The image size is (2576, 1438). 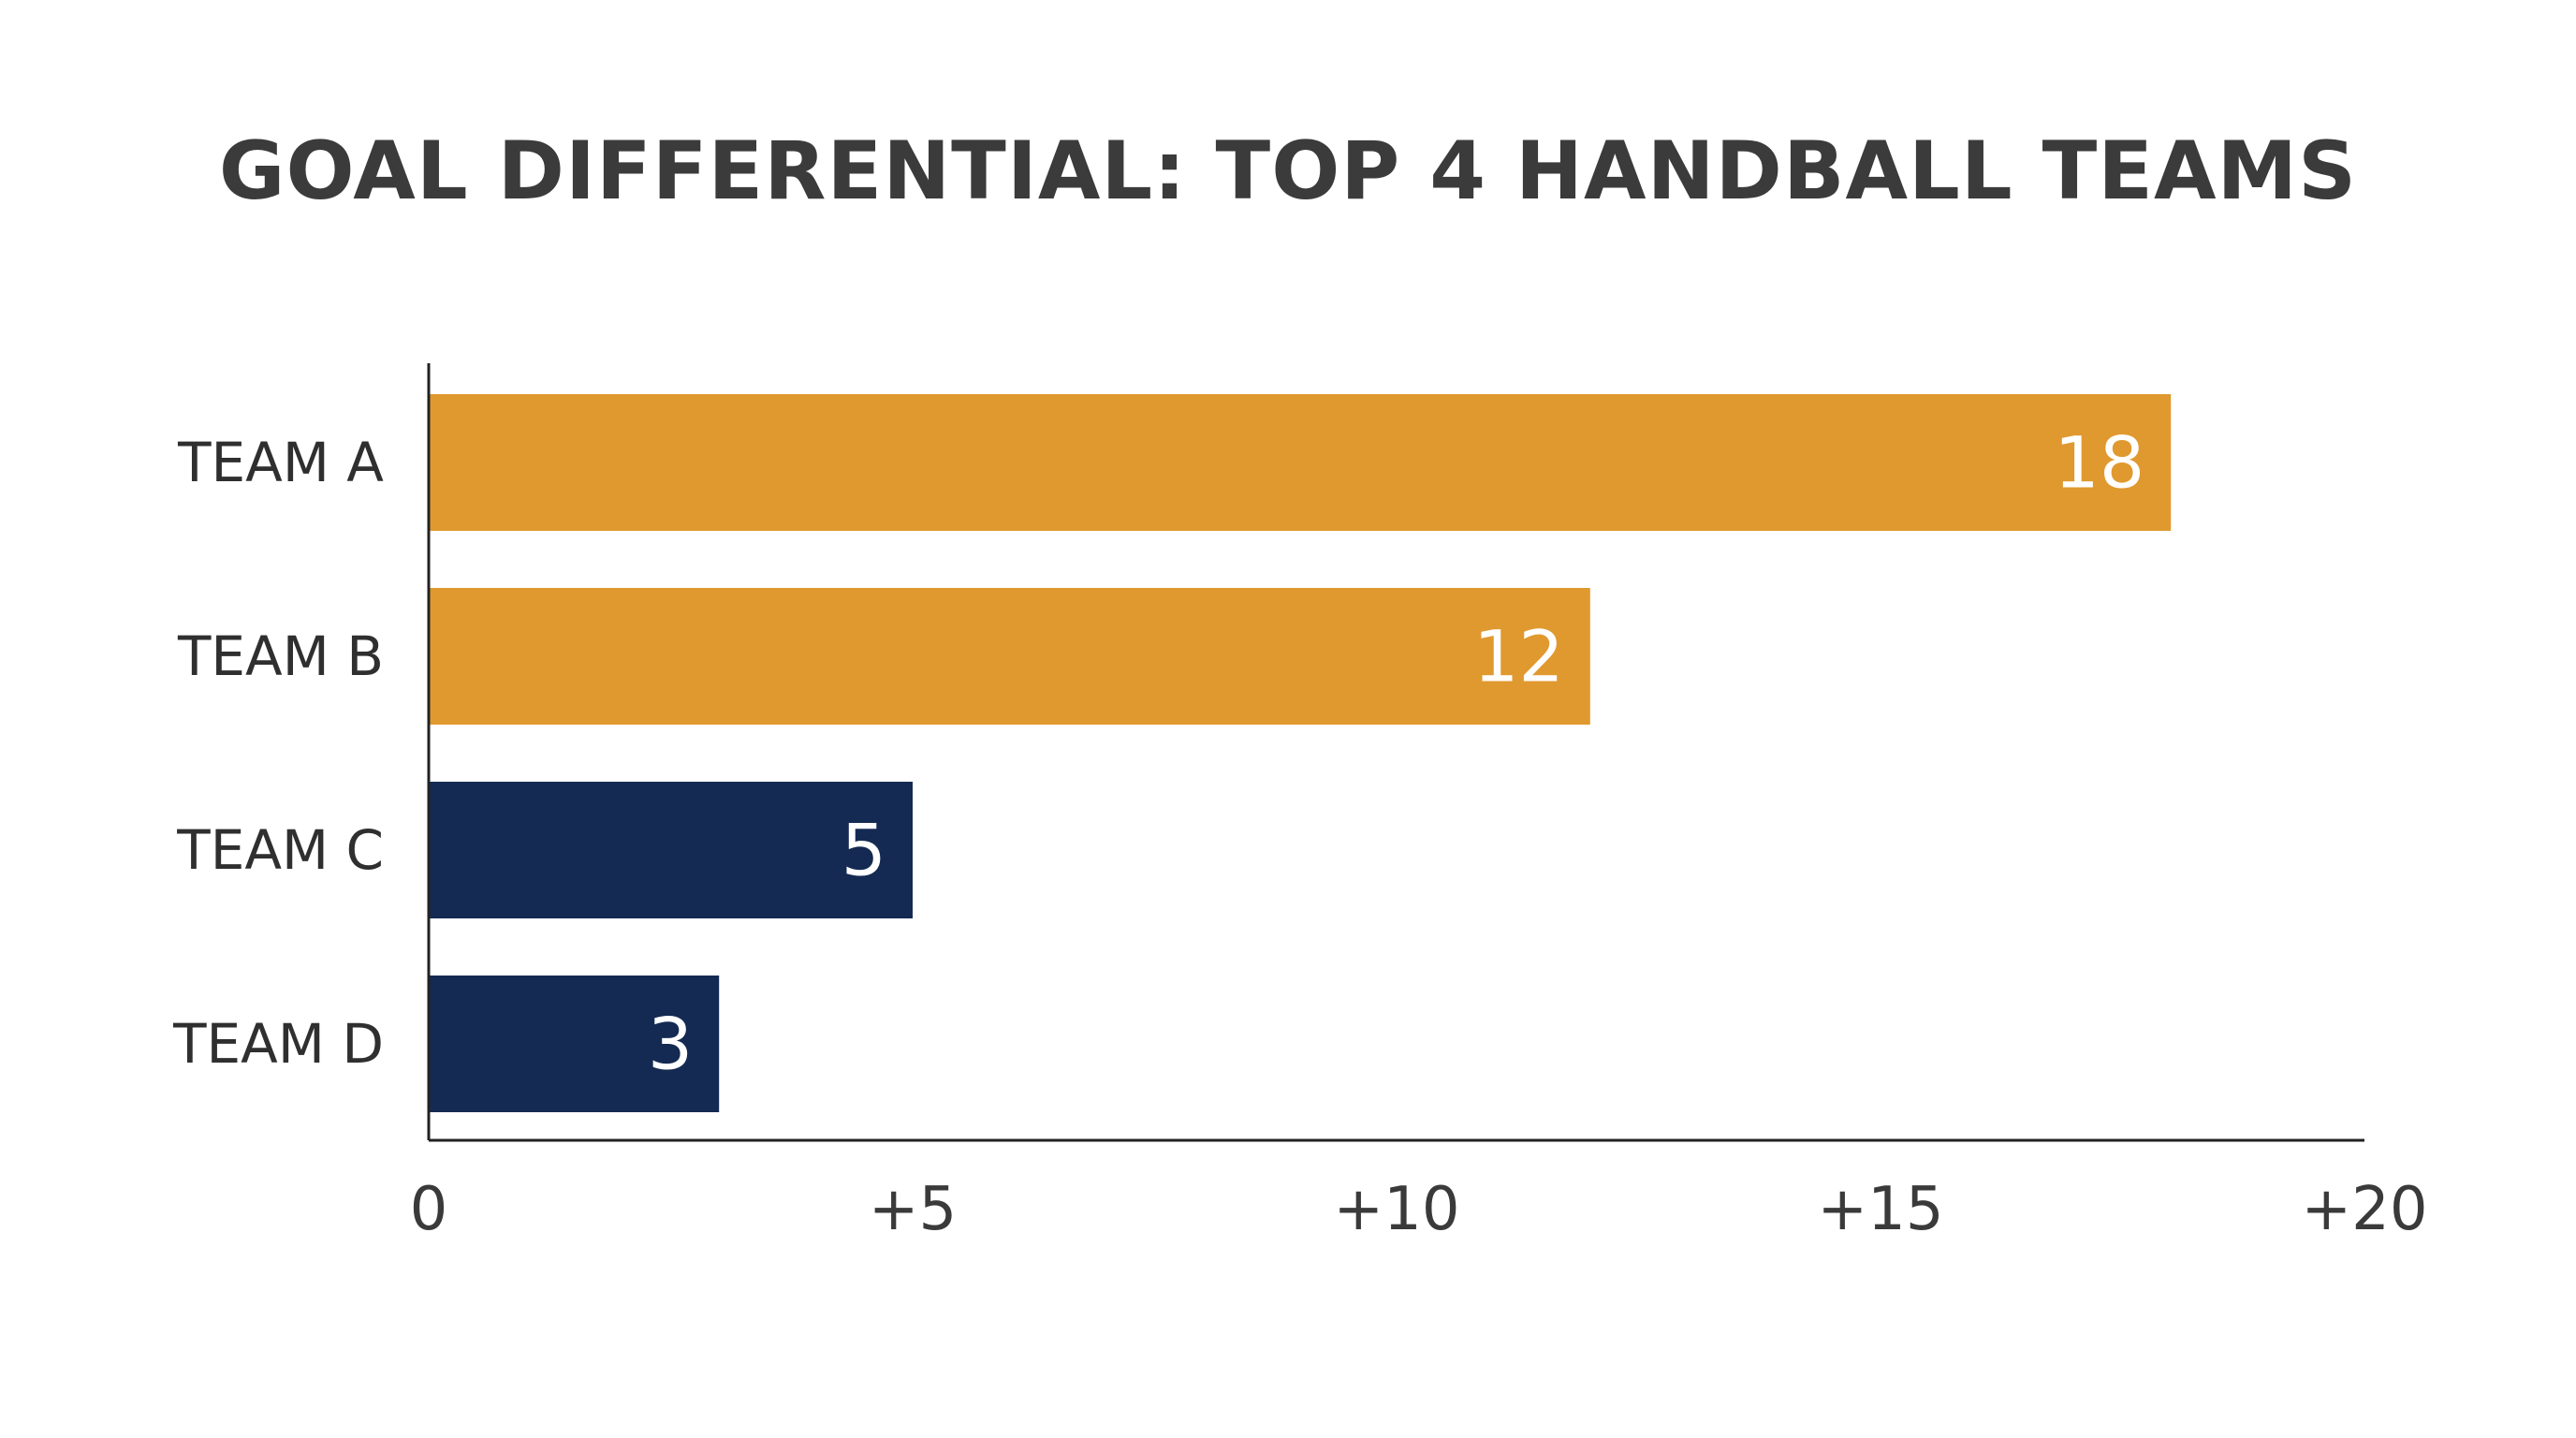 What do you see at coordinates (671, 850) in the screenshot?
I see `bar-team-c` at bounding box center [671, 850].